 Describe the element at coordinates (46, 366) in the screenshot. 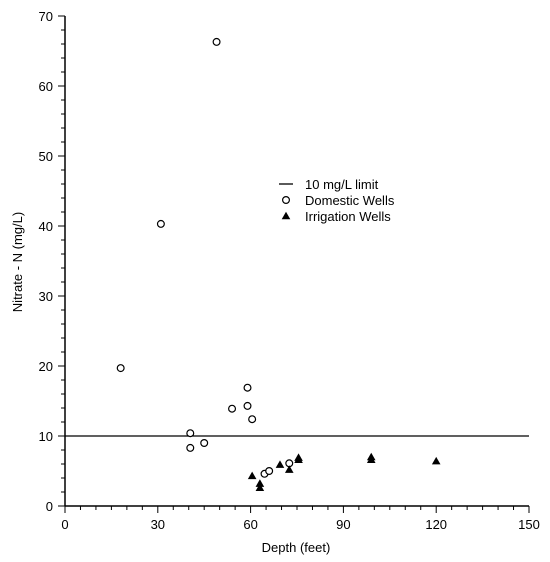

I see `y-tick-label: 20` at that location.